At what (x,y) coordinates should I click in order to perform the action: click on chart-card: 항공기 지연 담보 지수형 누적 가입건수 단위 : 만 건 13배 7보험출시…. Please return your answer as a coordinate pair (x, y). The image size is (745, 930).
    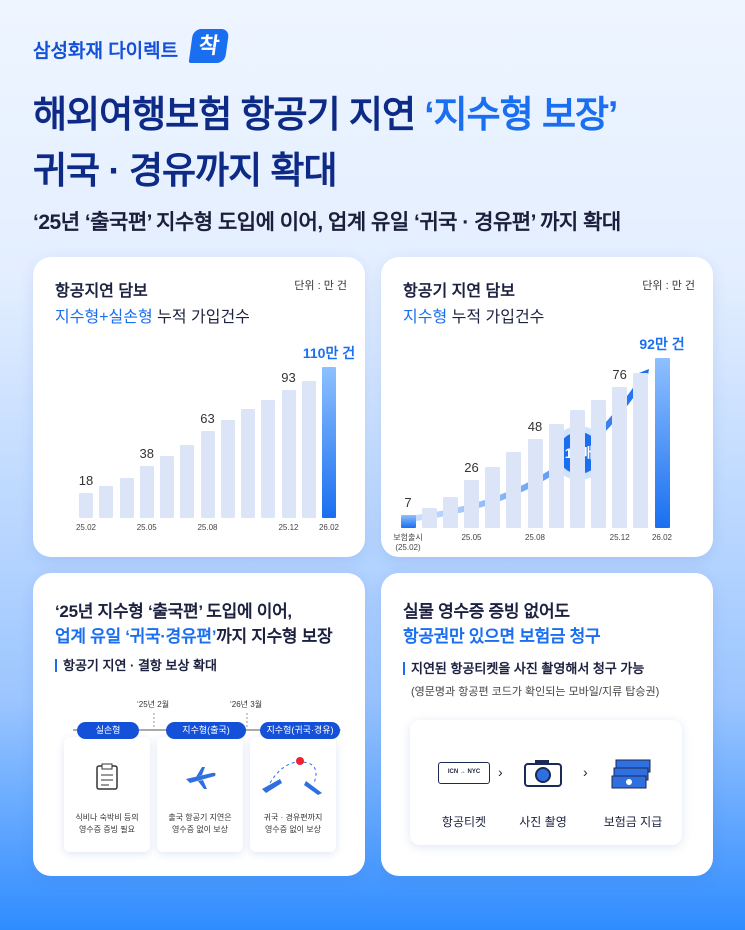
    Looking at the image, I should click on (547, 407).